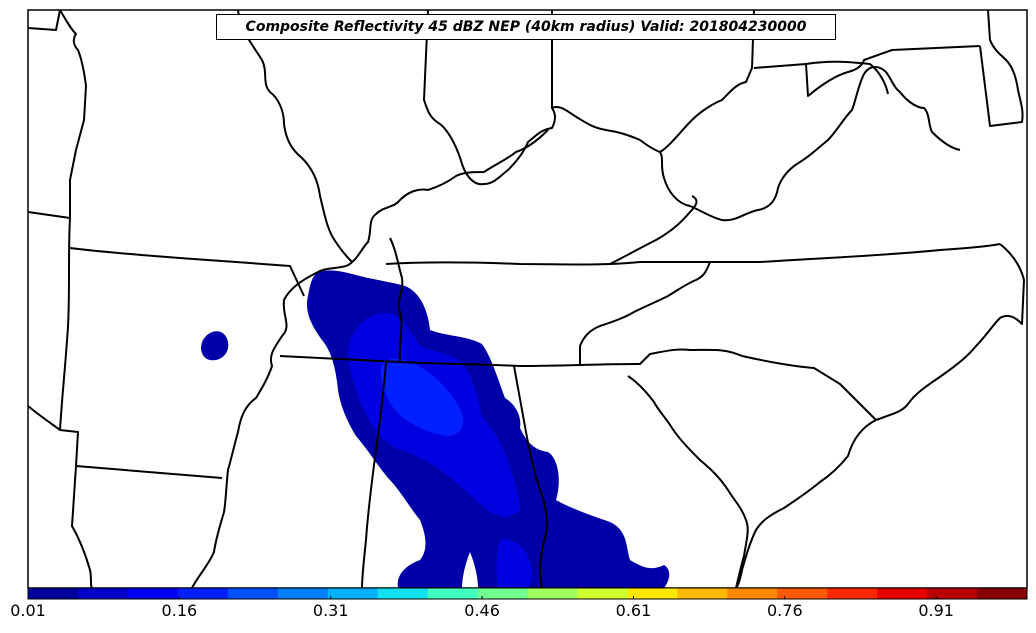  I want to click on texas-line, so click(60, 496).